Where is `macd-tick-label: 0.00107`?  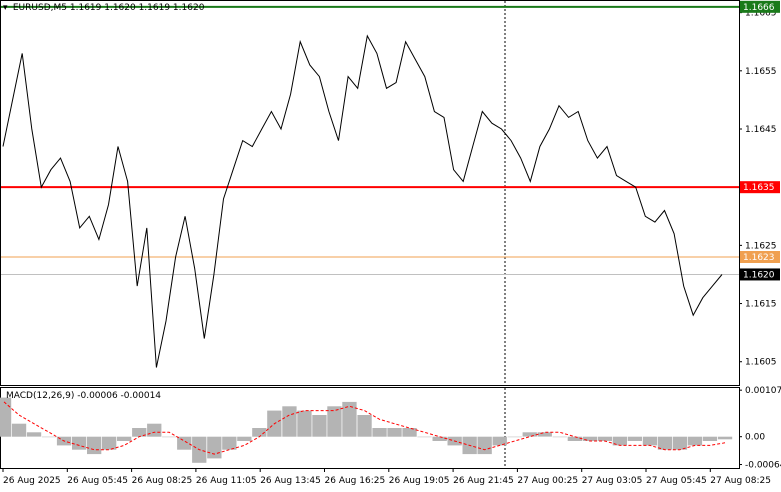
macd-tick-label: 0.00107 is located at coordinates (763, 391).